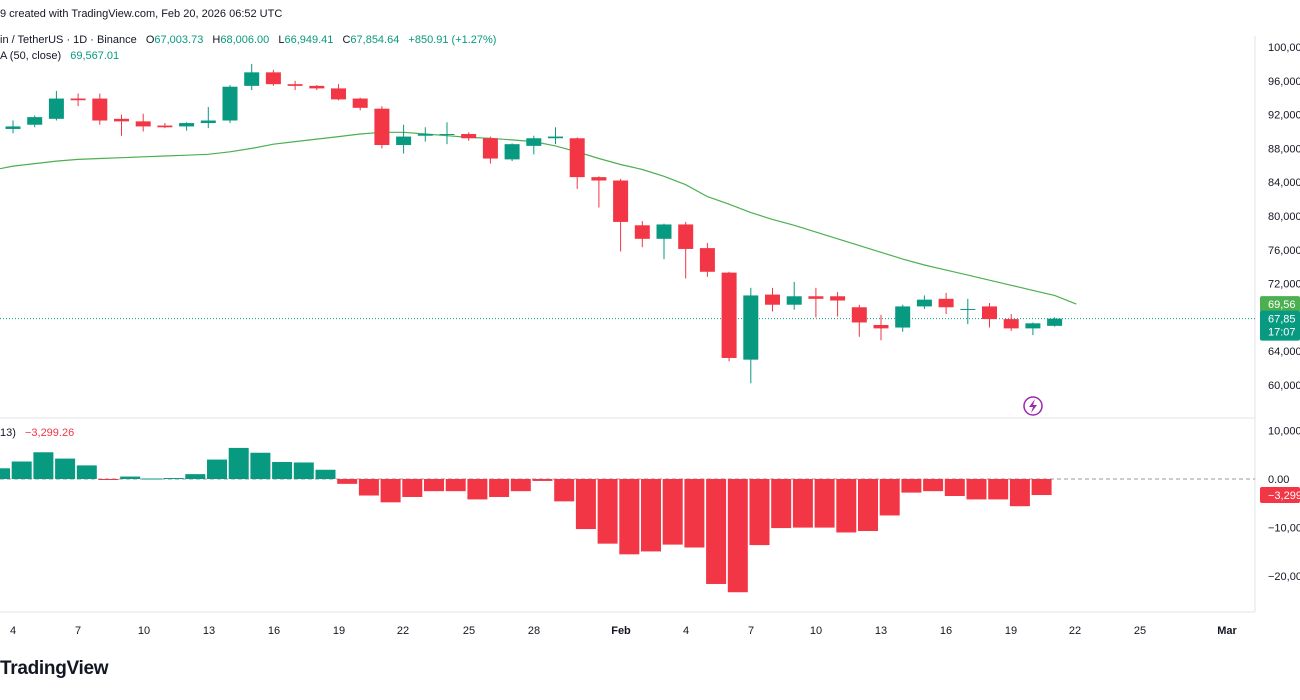  I want to click on price-axis-tick: 92,000, so click(1284, 116).